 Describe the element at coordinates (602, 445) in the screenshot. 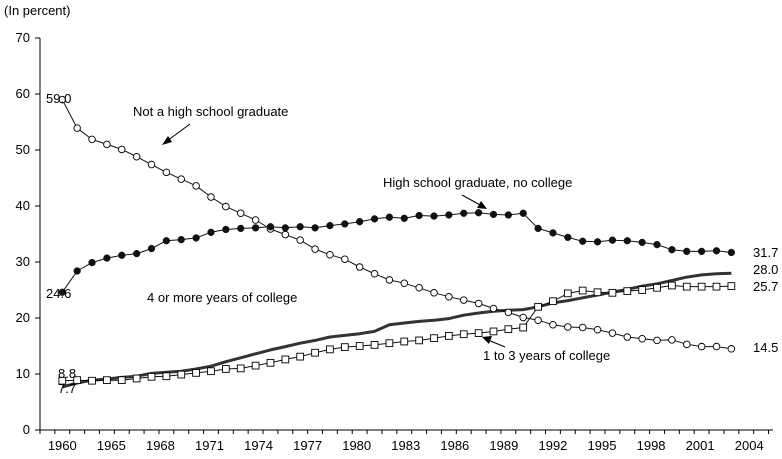

I see `x-tick-label: 1995` at that location.